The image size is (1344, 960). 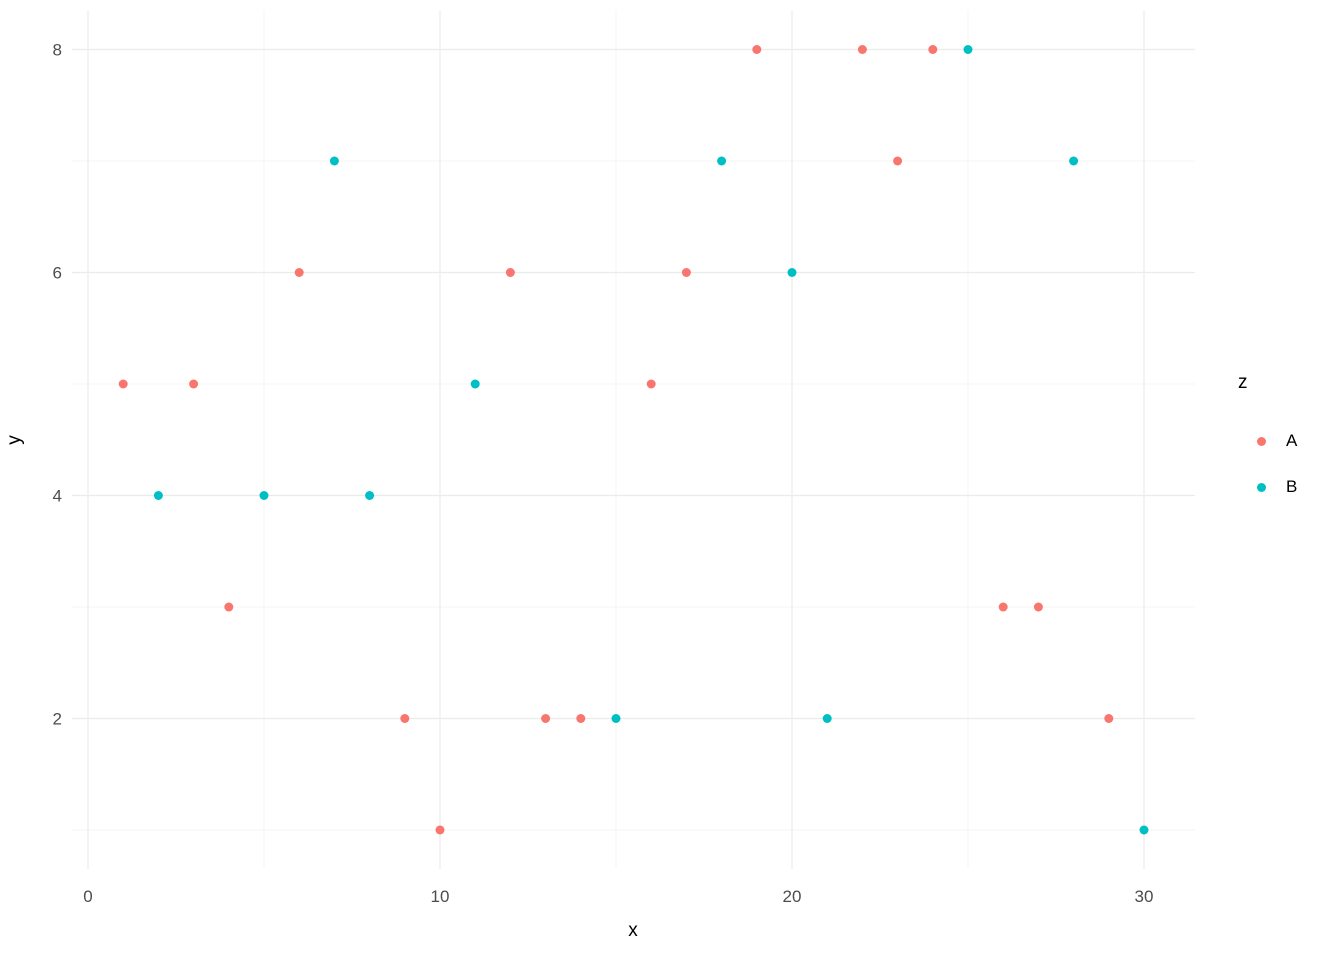 I want to click on y-tick-label: 2, so click(x=57, y=719).